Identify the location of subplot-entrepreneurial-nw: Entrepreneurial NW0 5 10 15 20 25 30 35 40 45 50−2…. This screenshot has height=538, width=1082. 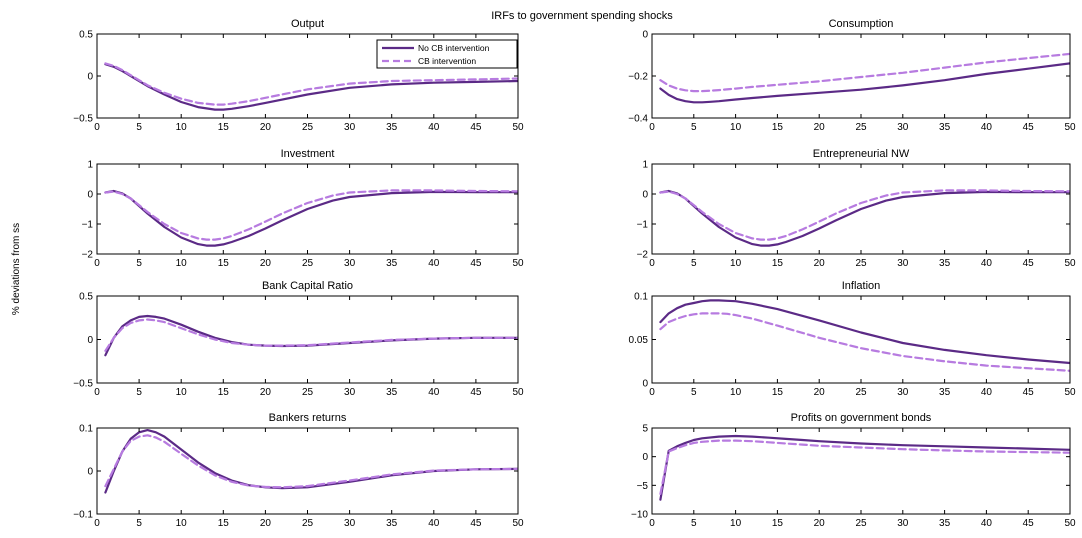
(856, 208).